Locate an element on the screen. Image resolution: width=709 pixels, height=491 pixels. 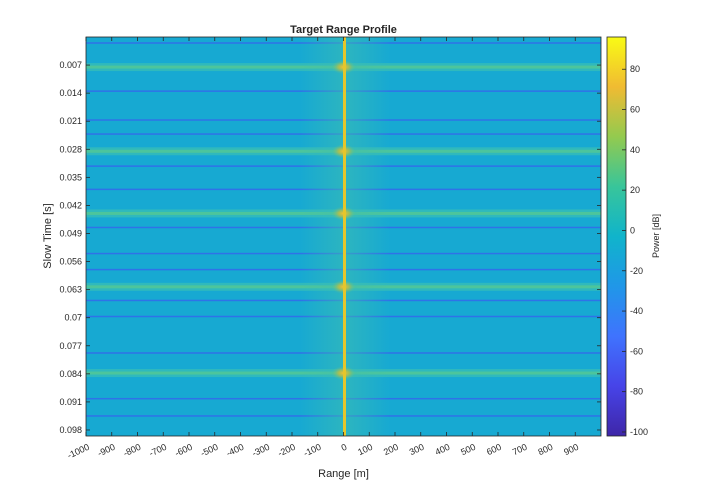
colorbar-tick-label: 60 is located at coordinates (635, 110).